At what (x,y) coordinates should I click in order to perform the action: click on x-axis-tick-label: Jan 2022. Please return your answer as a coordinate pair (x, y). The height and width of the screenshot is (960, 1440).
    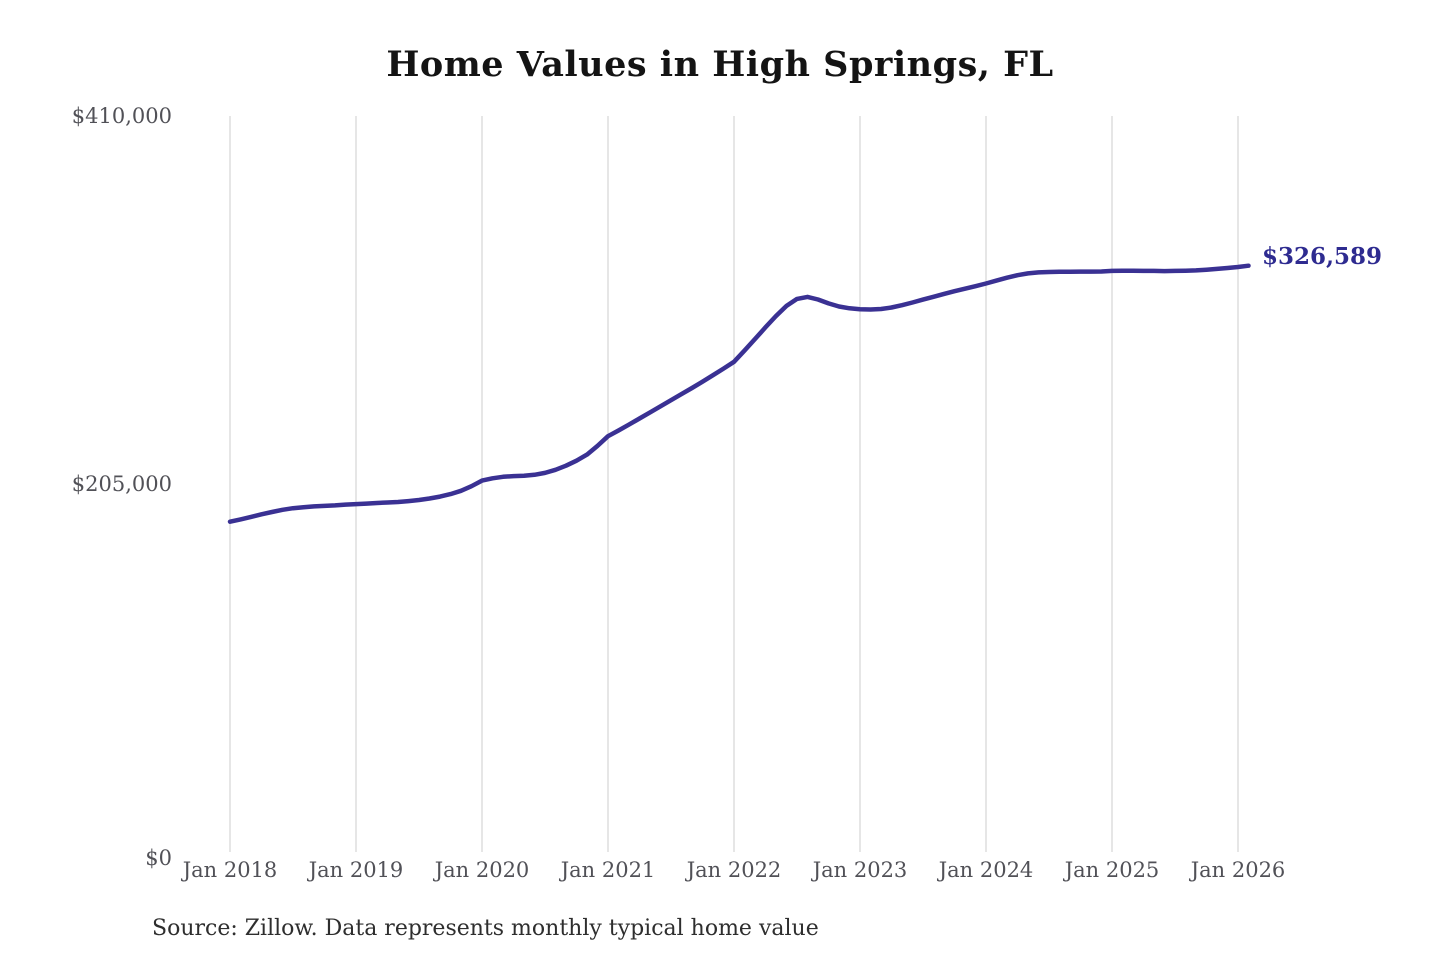
    Looking at the image, I should click on (734, 870).